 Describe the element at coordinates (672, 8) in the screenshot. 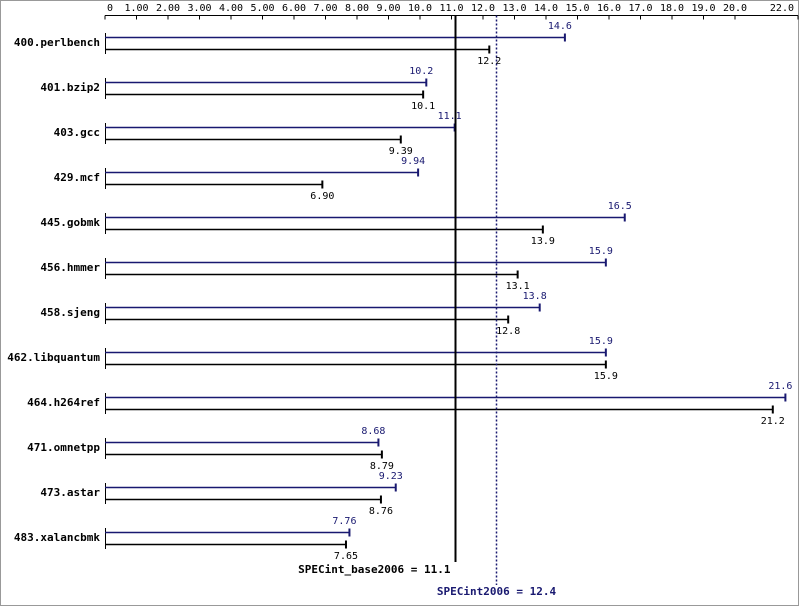

I see `x-tick-label: 18.0` at that location.